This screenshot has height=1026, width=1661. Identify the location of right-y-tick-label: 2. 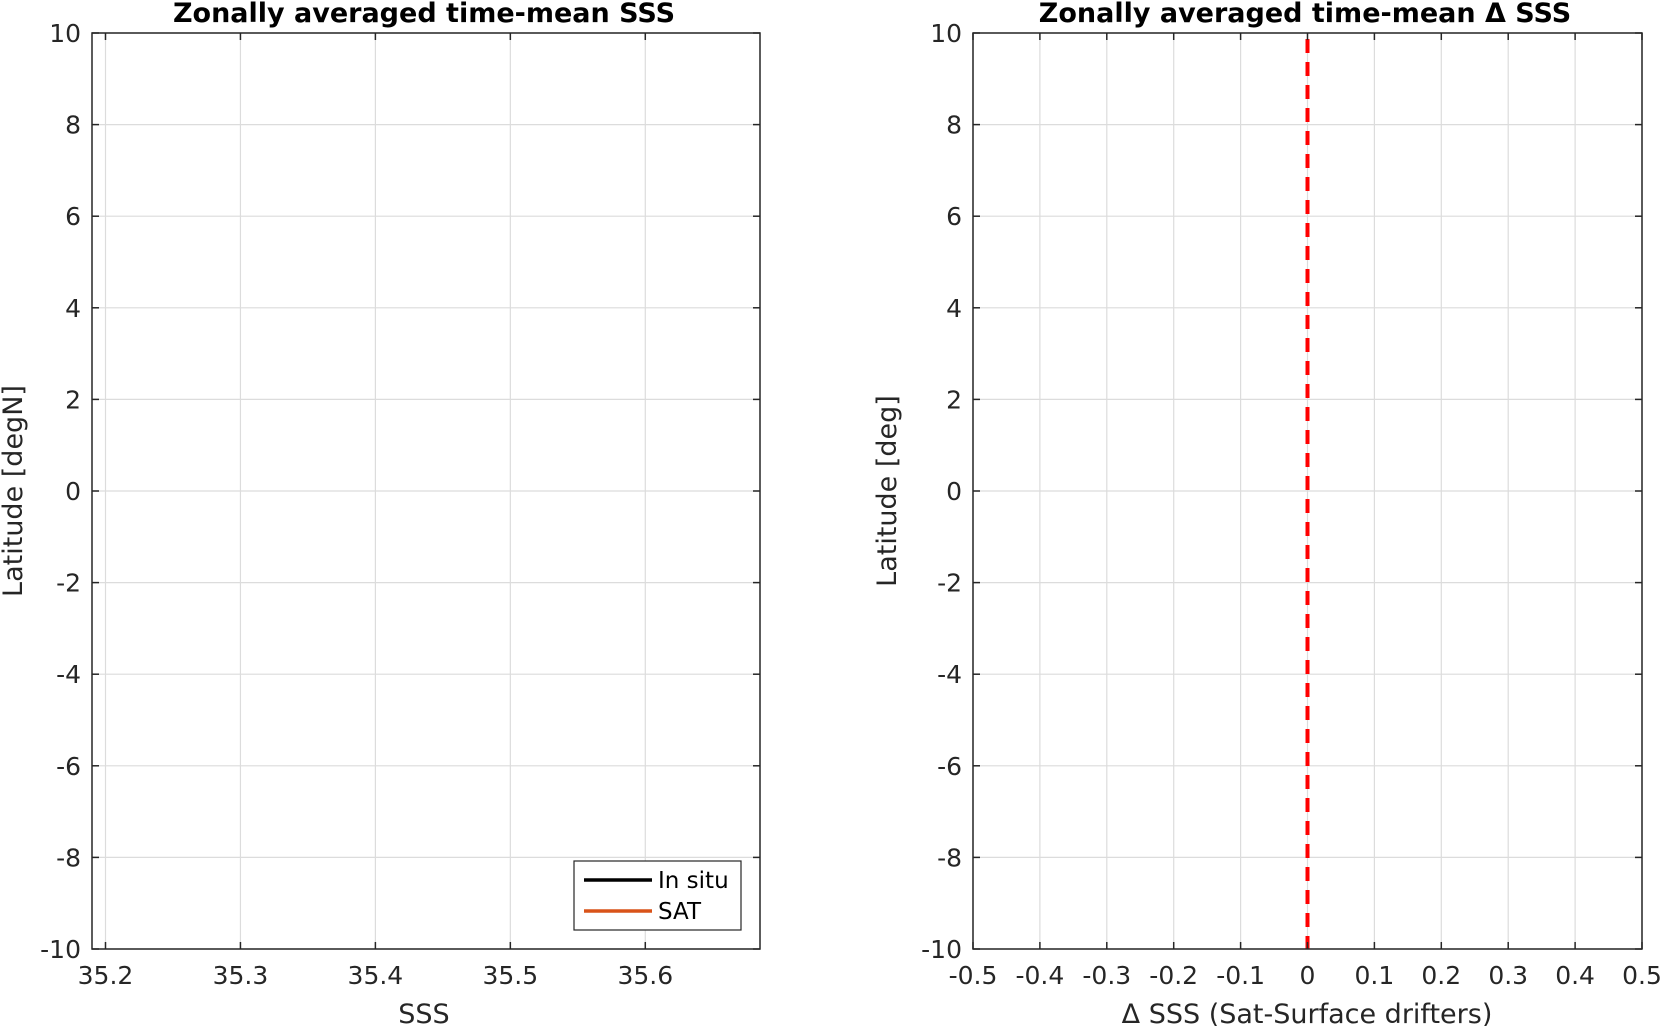
(954, 399).